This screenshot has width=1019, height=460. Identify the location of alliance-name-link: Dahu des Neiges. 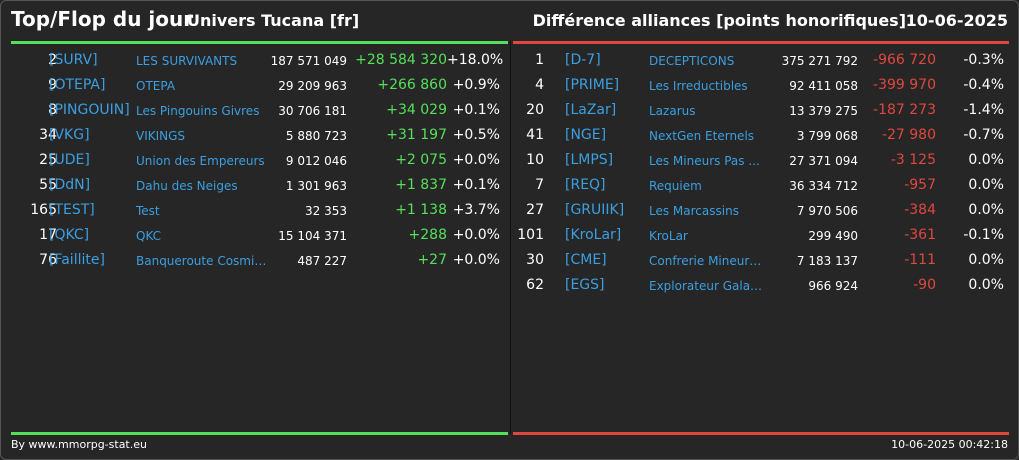
(187, 186).